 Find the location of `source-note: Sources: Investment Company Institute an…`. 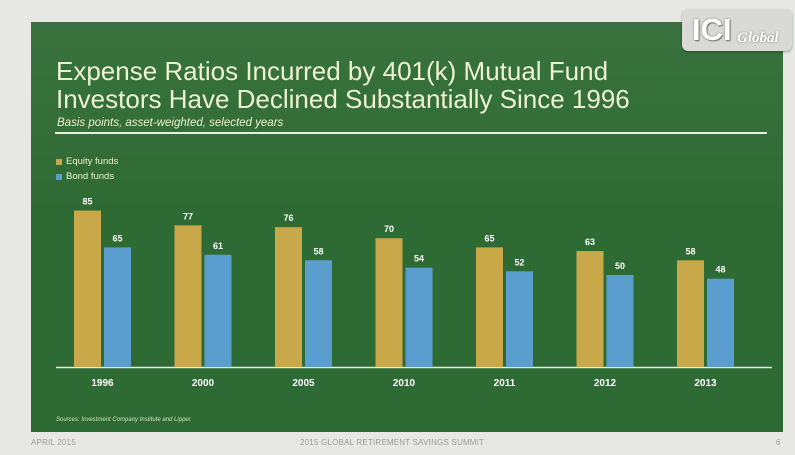

source-note: Sources: Investment Company Institute an… is located at coordinates (123, 420).